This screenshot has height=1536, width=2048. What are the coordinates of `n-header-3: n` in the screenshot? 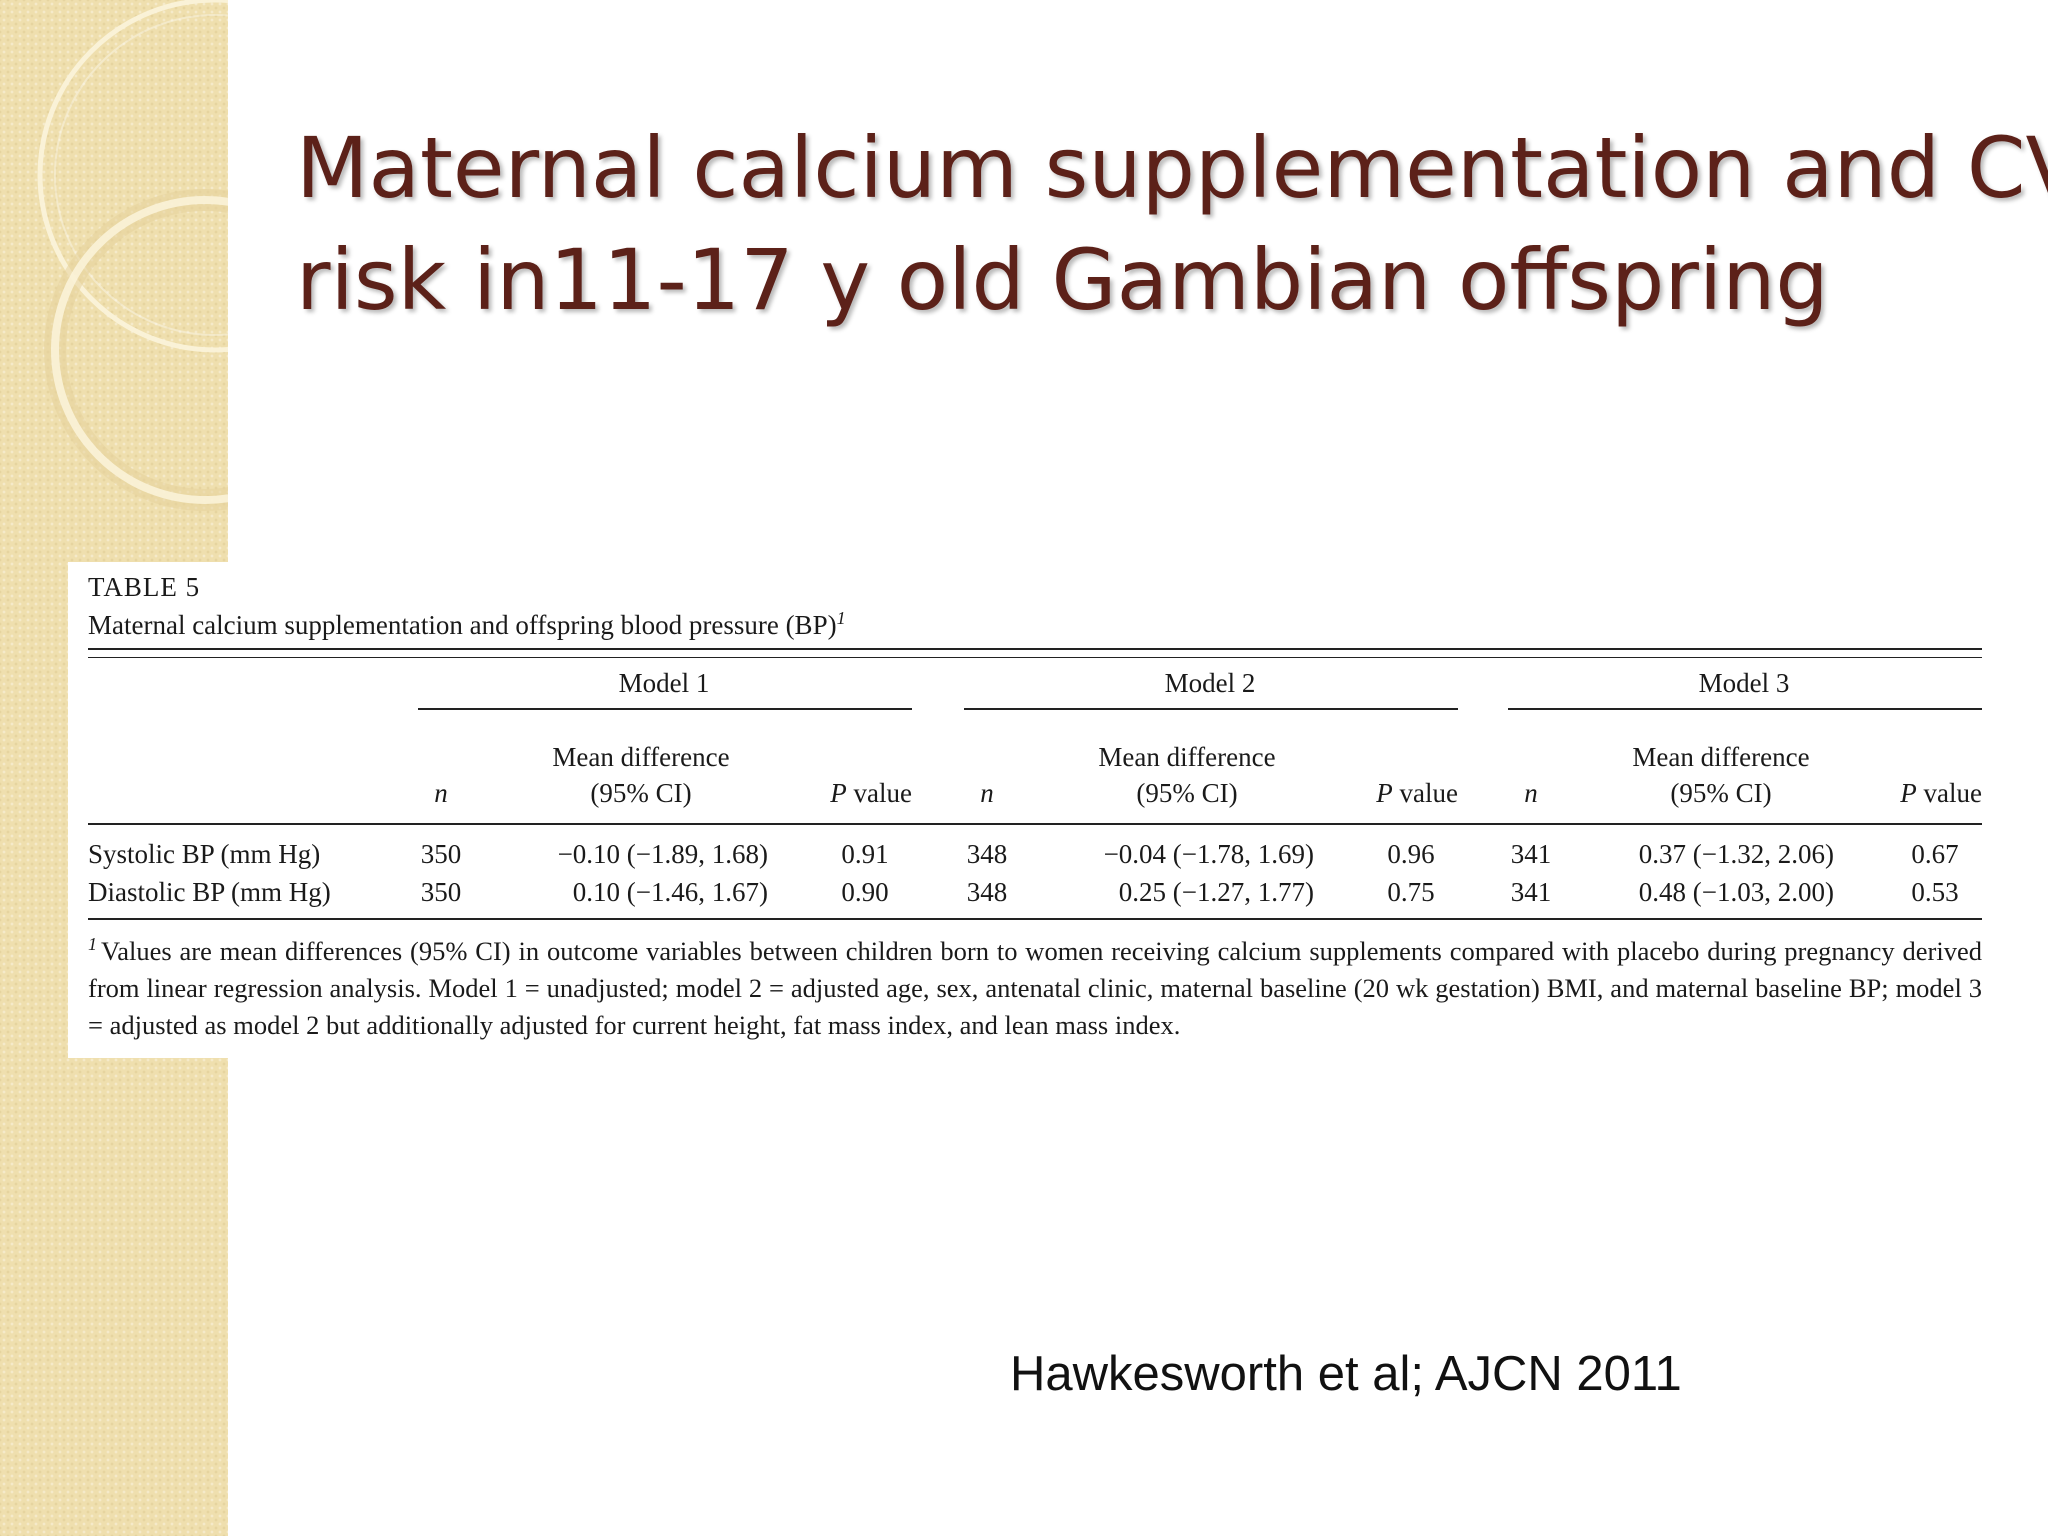 It's located at (1531, 793).